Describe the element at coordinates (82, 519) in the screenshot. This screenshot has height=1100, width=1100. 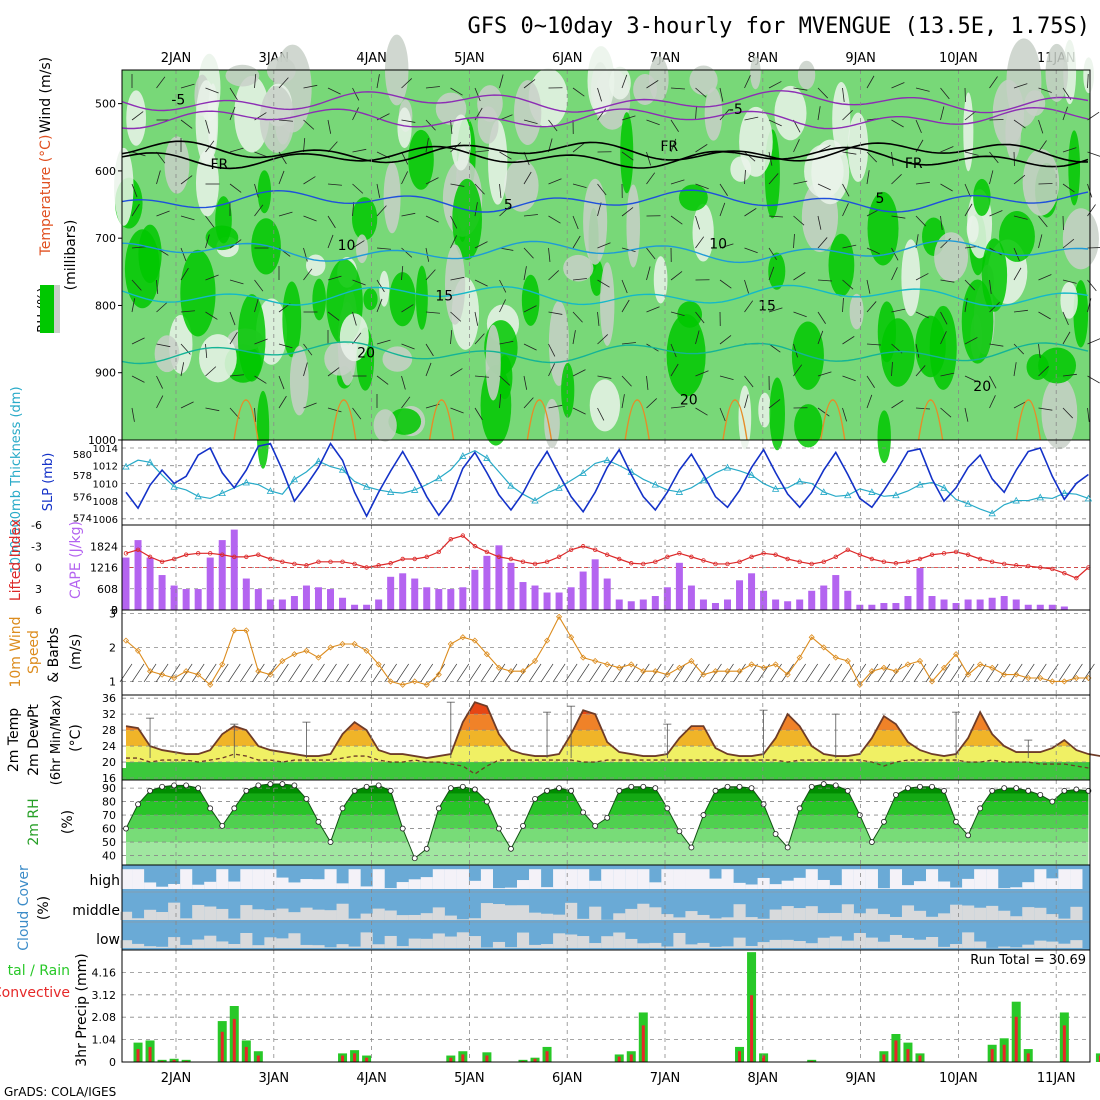
I see `thickness-tick-label: 574` at that location.